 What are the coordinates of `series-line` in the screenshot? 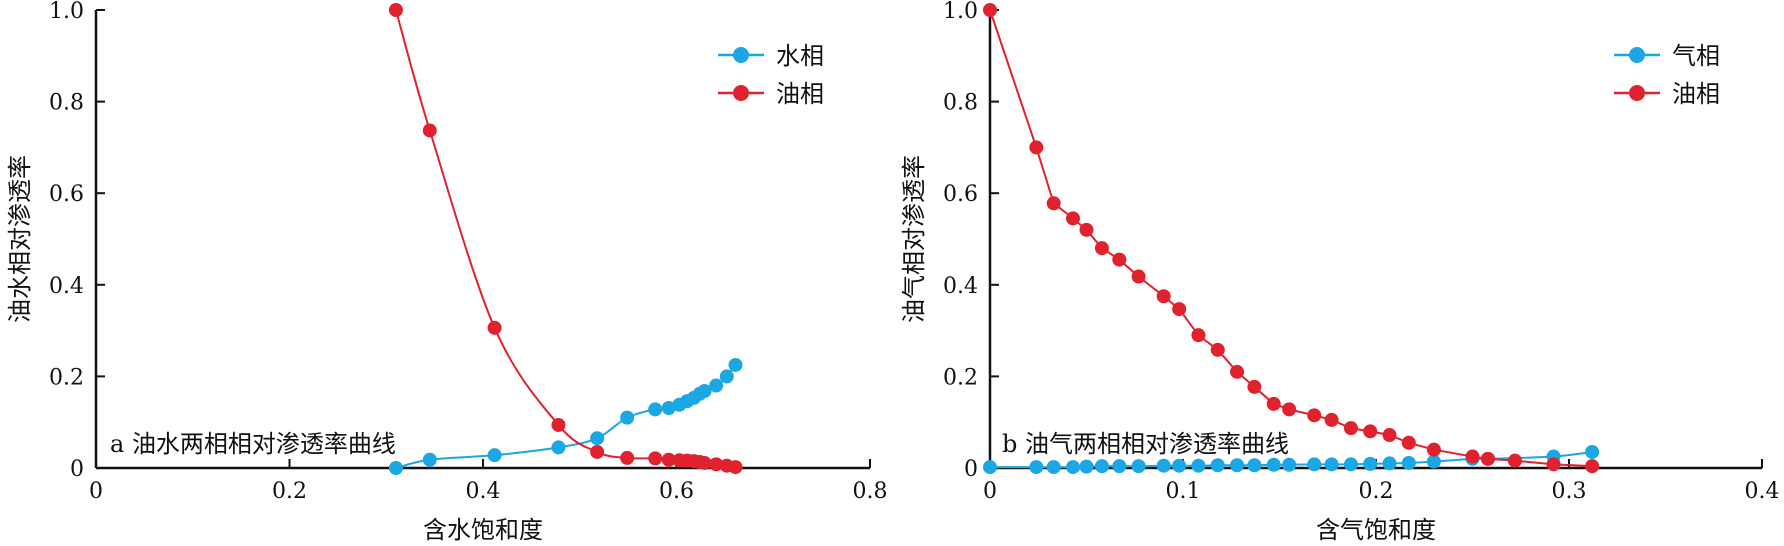 It's located at (566, 416).